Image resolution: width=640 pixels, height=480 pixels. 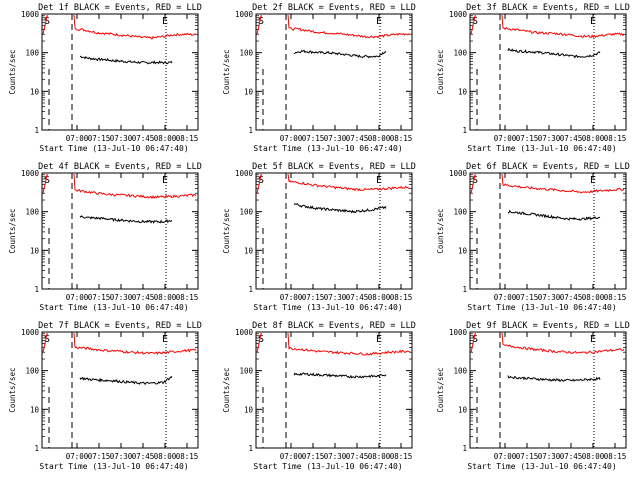 What do you see at coordinates (334, 167) in the screenshot?
I see `panel-title: Det 5f BLACK = Events, RED = LLD` at bounding box center [334, 167].